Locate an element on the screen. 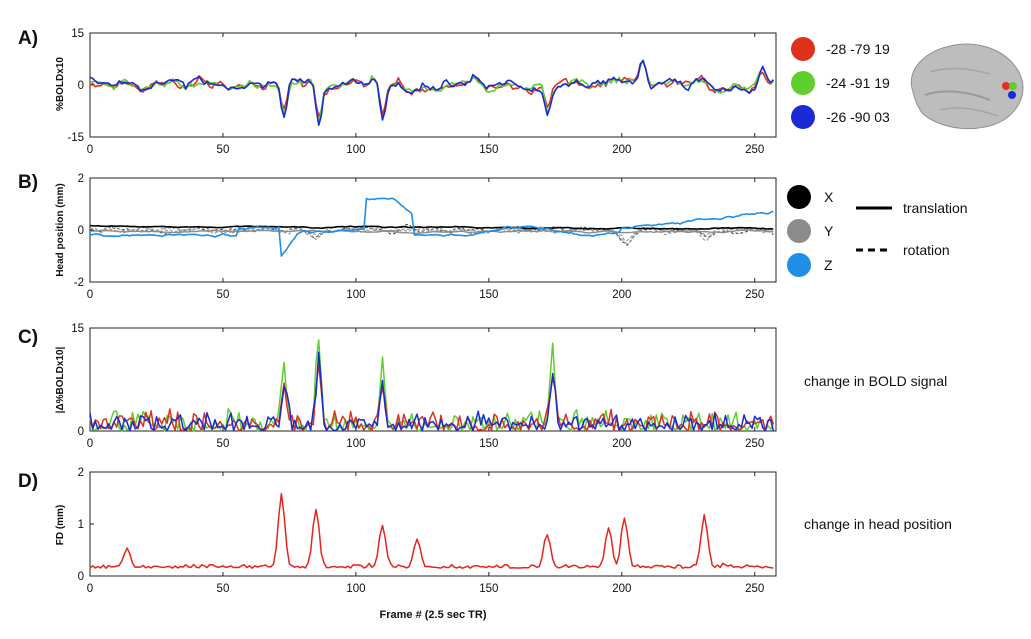 The width and height of the screenshot is (1031, 639). panel-b-label: B) is located at coordinates (28, 182).